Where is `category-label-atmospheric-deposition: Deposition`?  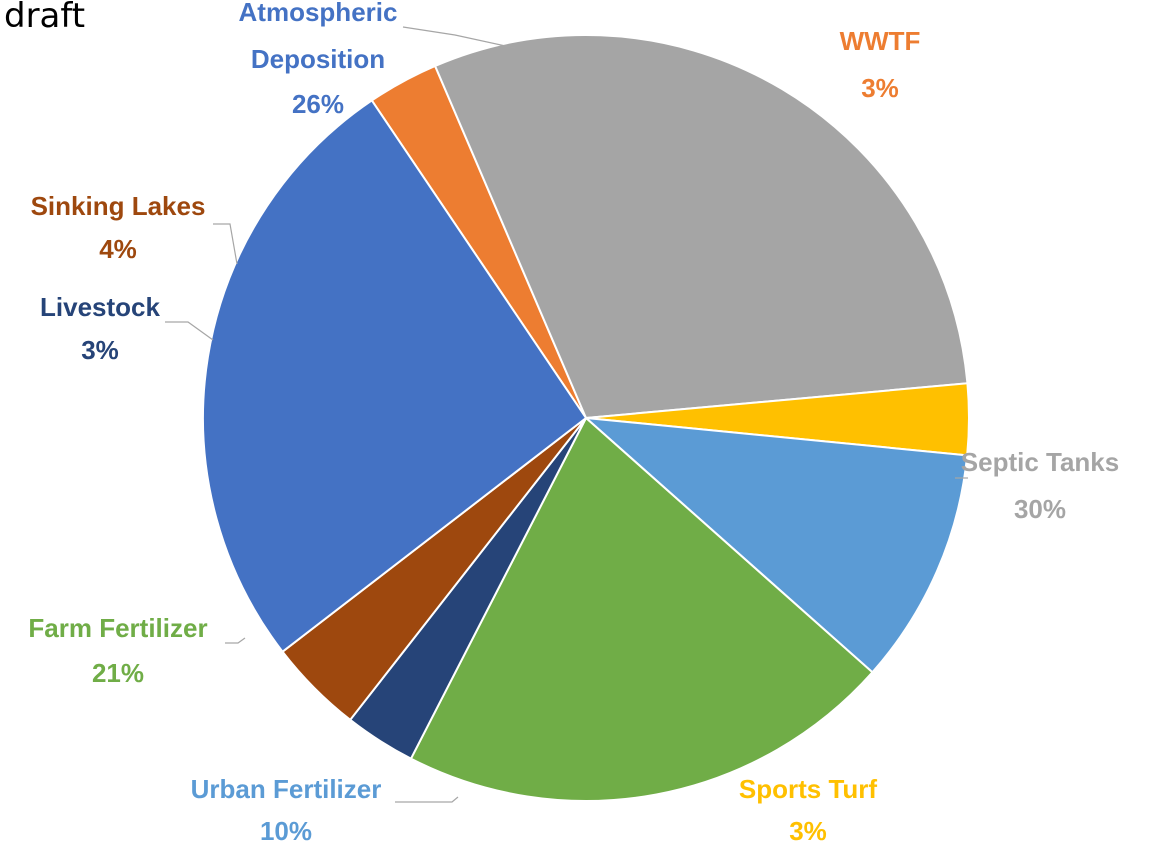 category-label-atmospheric-deposition: Deposition is located at coordinates (318, 59).